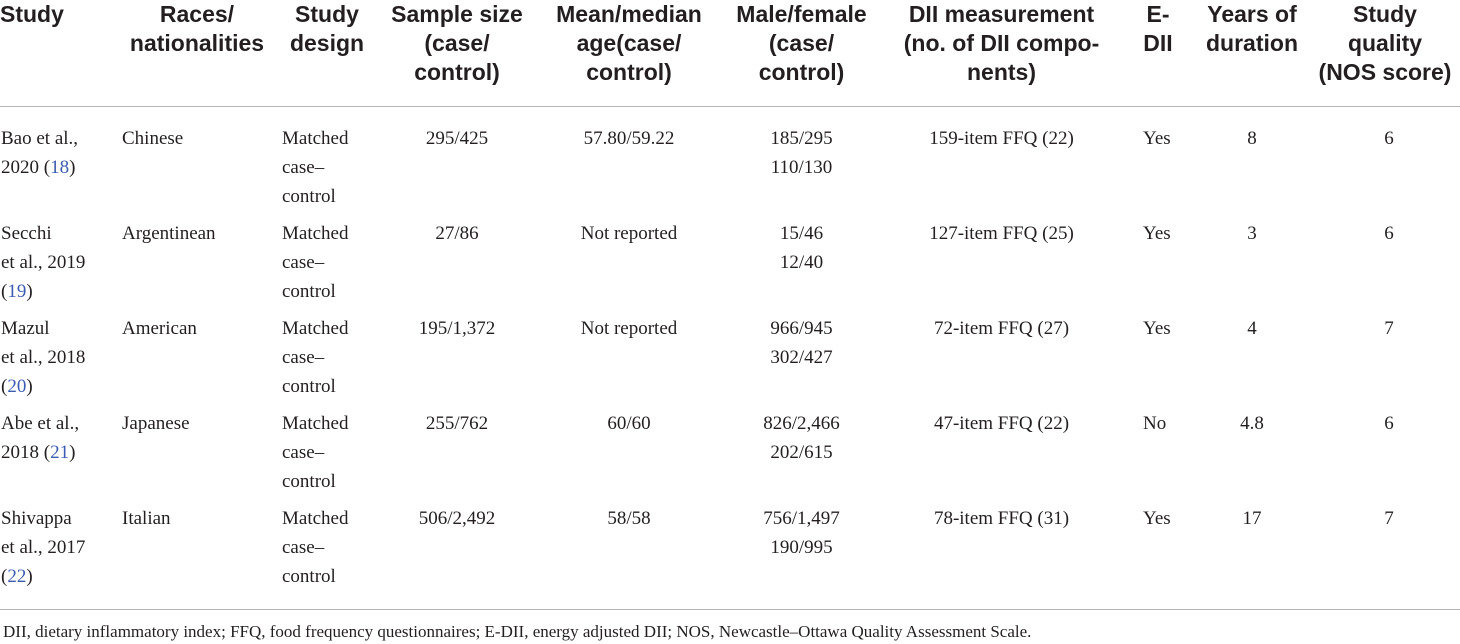 The image size is (1460, 644). I want to click on cell-dii: 72-item FFQ (27), so click(1001, 328).